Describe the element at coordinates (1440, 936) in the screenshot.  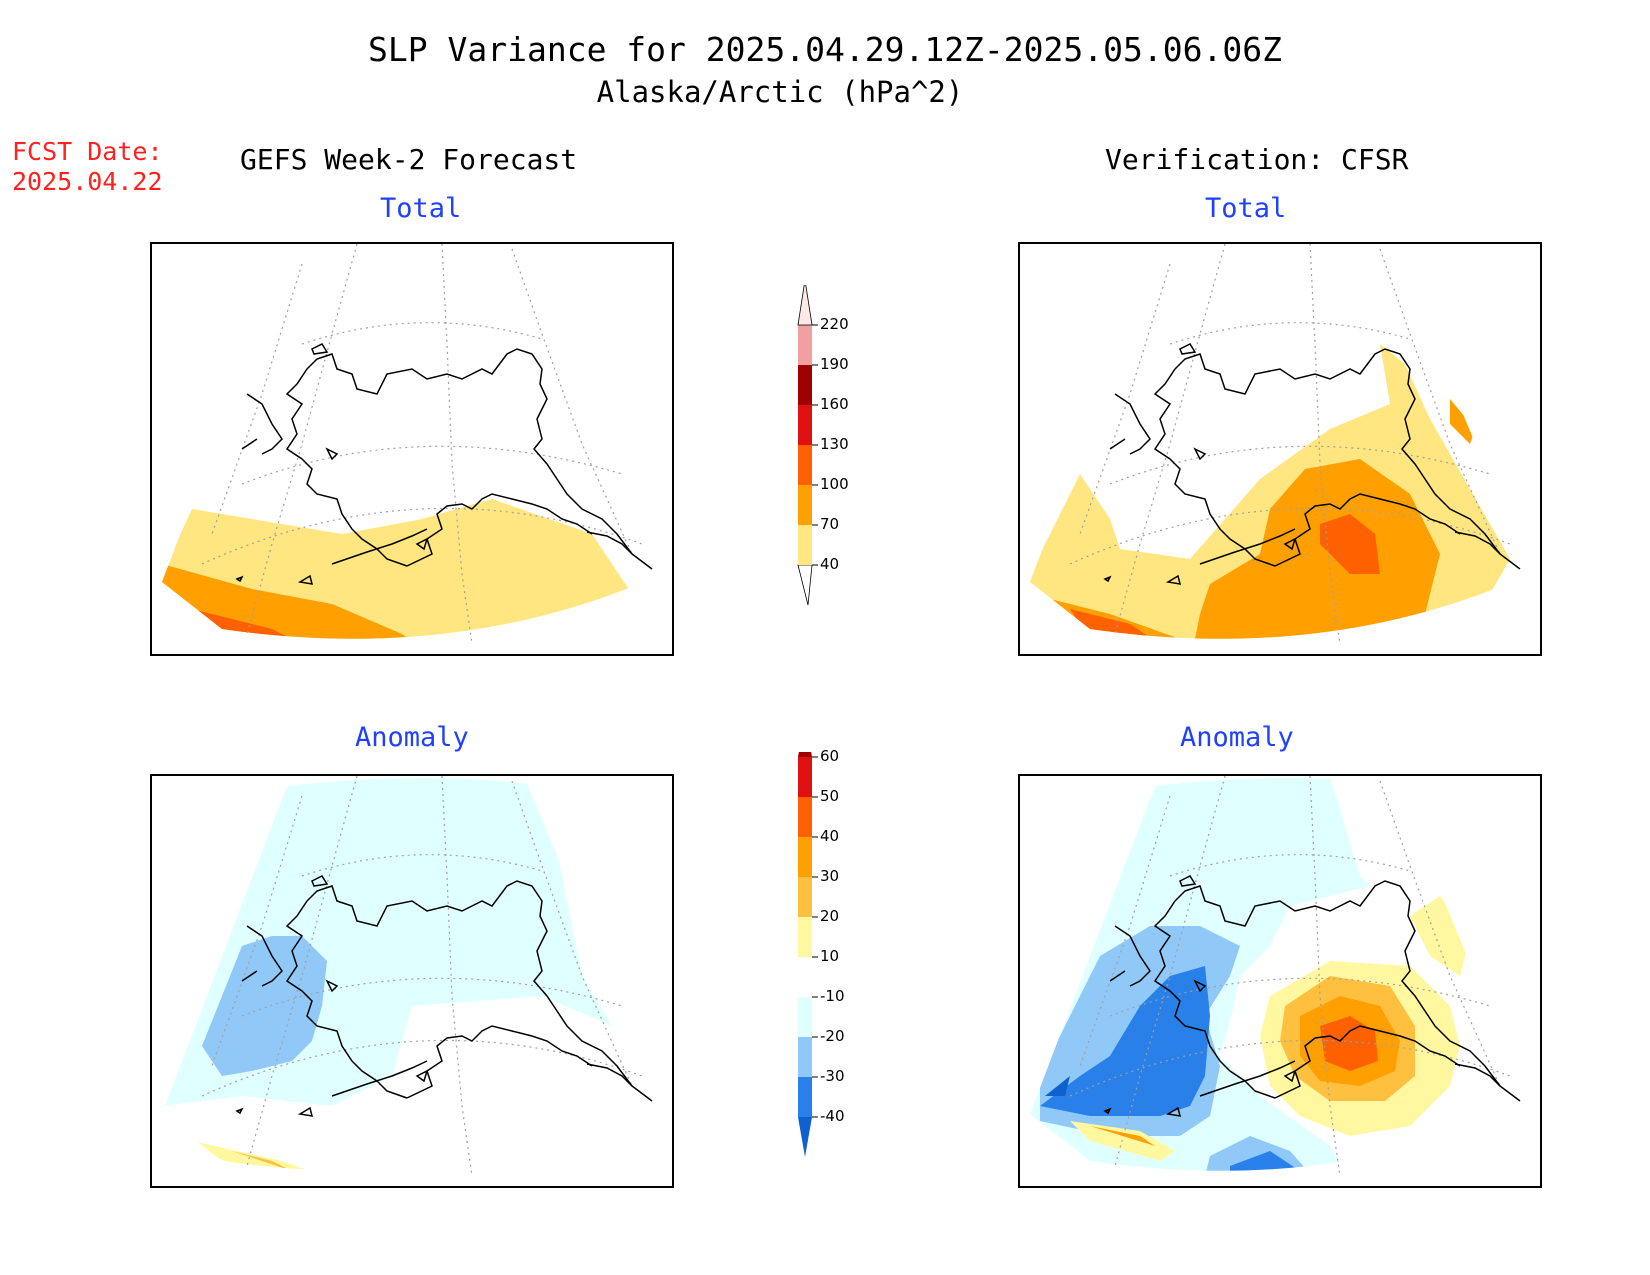
I see `shade-pale-yellow-east` at that location.